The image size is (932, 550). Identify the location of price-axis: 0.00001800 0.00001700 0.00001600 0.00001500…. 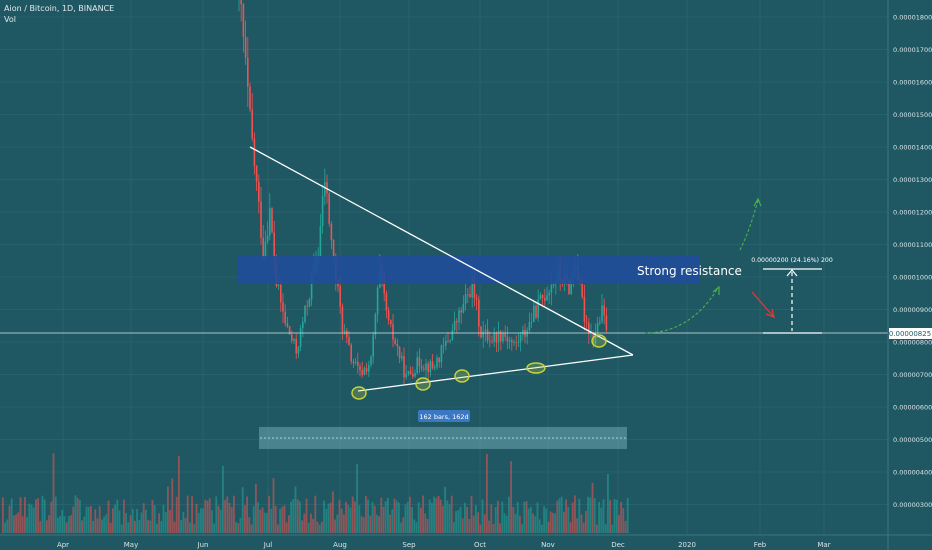
(909, 275).